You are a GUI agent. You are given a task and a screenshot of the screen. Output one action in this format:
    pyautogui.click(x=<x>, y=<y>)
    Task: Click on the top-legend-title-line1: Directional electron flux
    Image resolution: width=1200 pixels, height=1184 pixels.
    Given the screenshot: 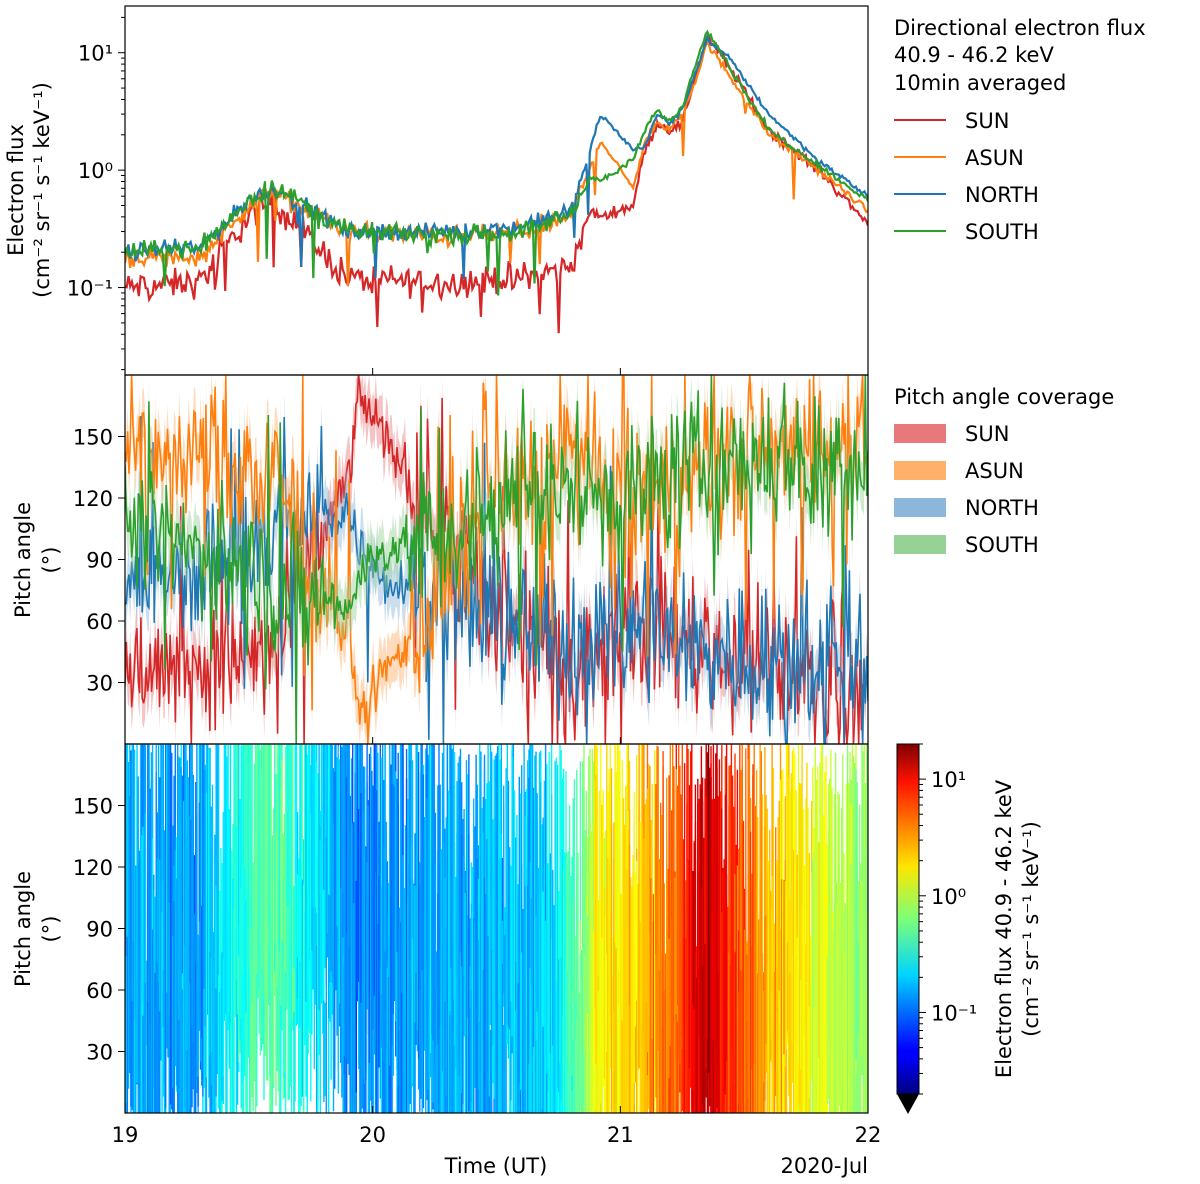 What is the action you would take?
    pyautogui.click(x=1020, y=28)
    